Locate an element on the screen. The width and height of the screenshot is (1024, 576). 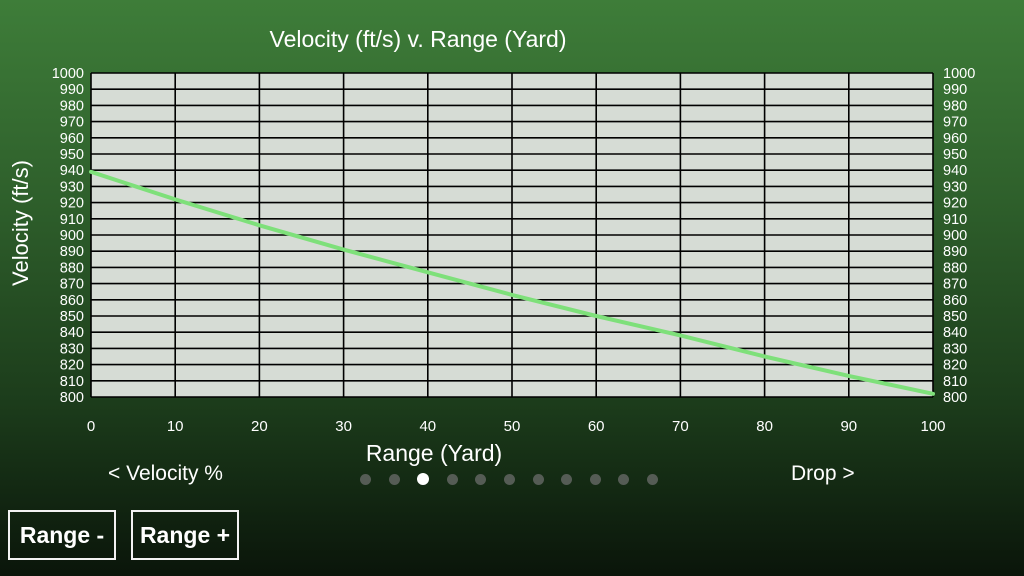
y-tick-label-right: 970 is located at coordinates (955, 123).